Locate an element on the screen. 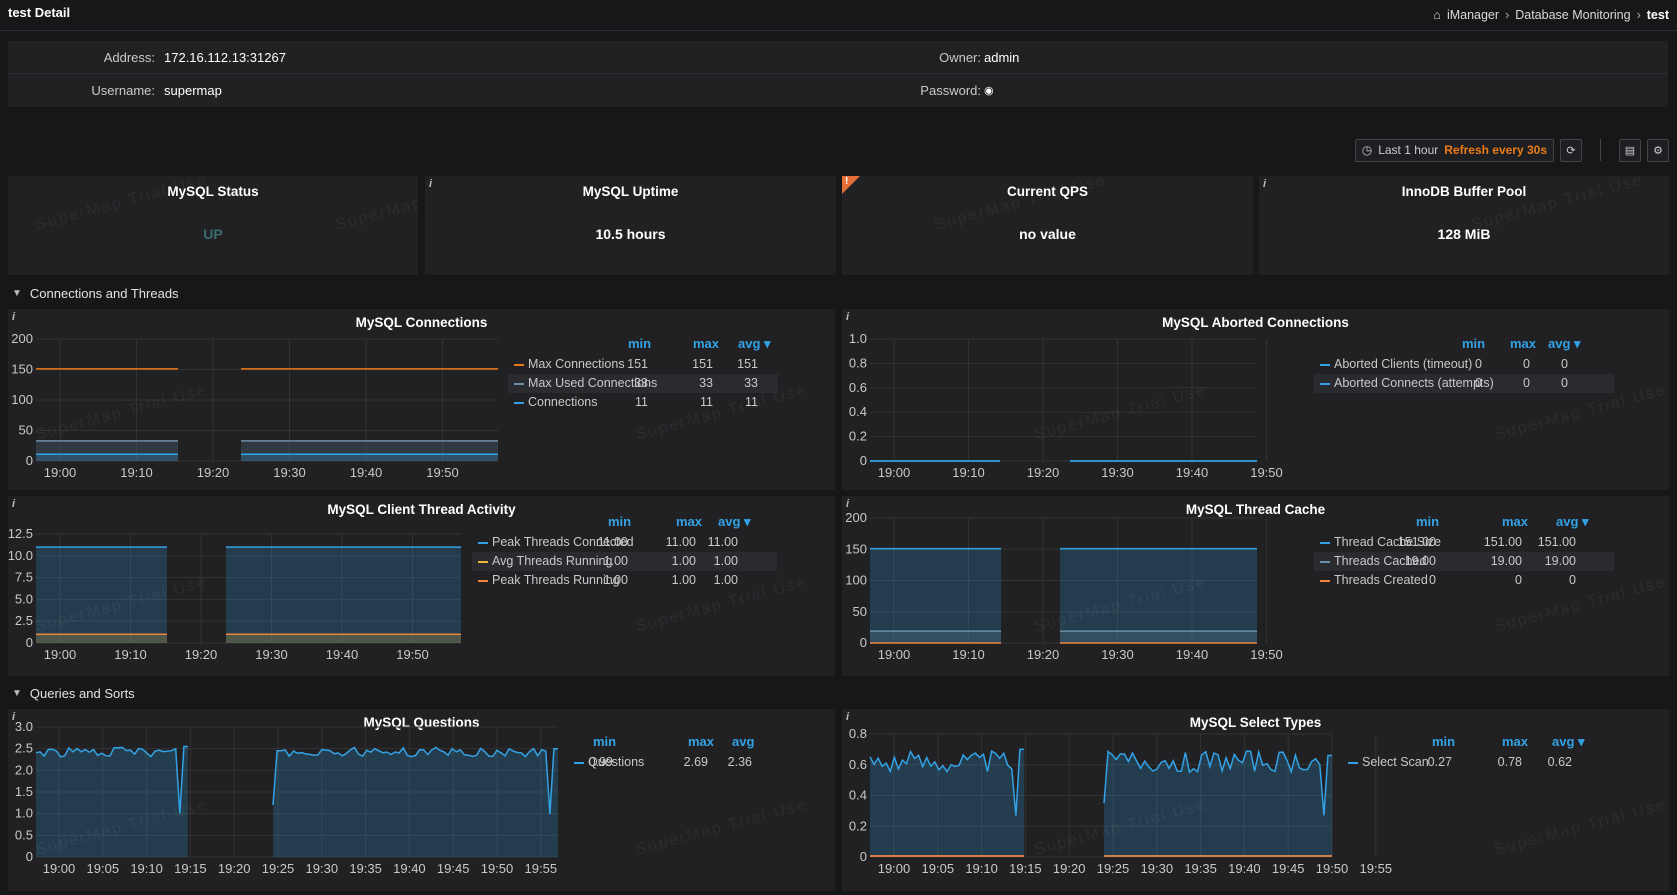 This screenshot has height=895, width=1677. panel-title: MySQL Connections is located at coordinates (421, 322).